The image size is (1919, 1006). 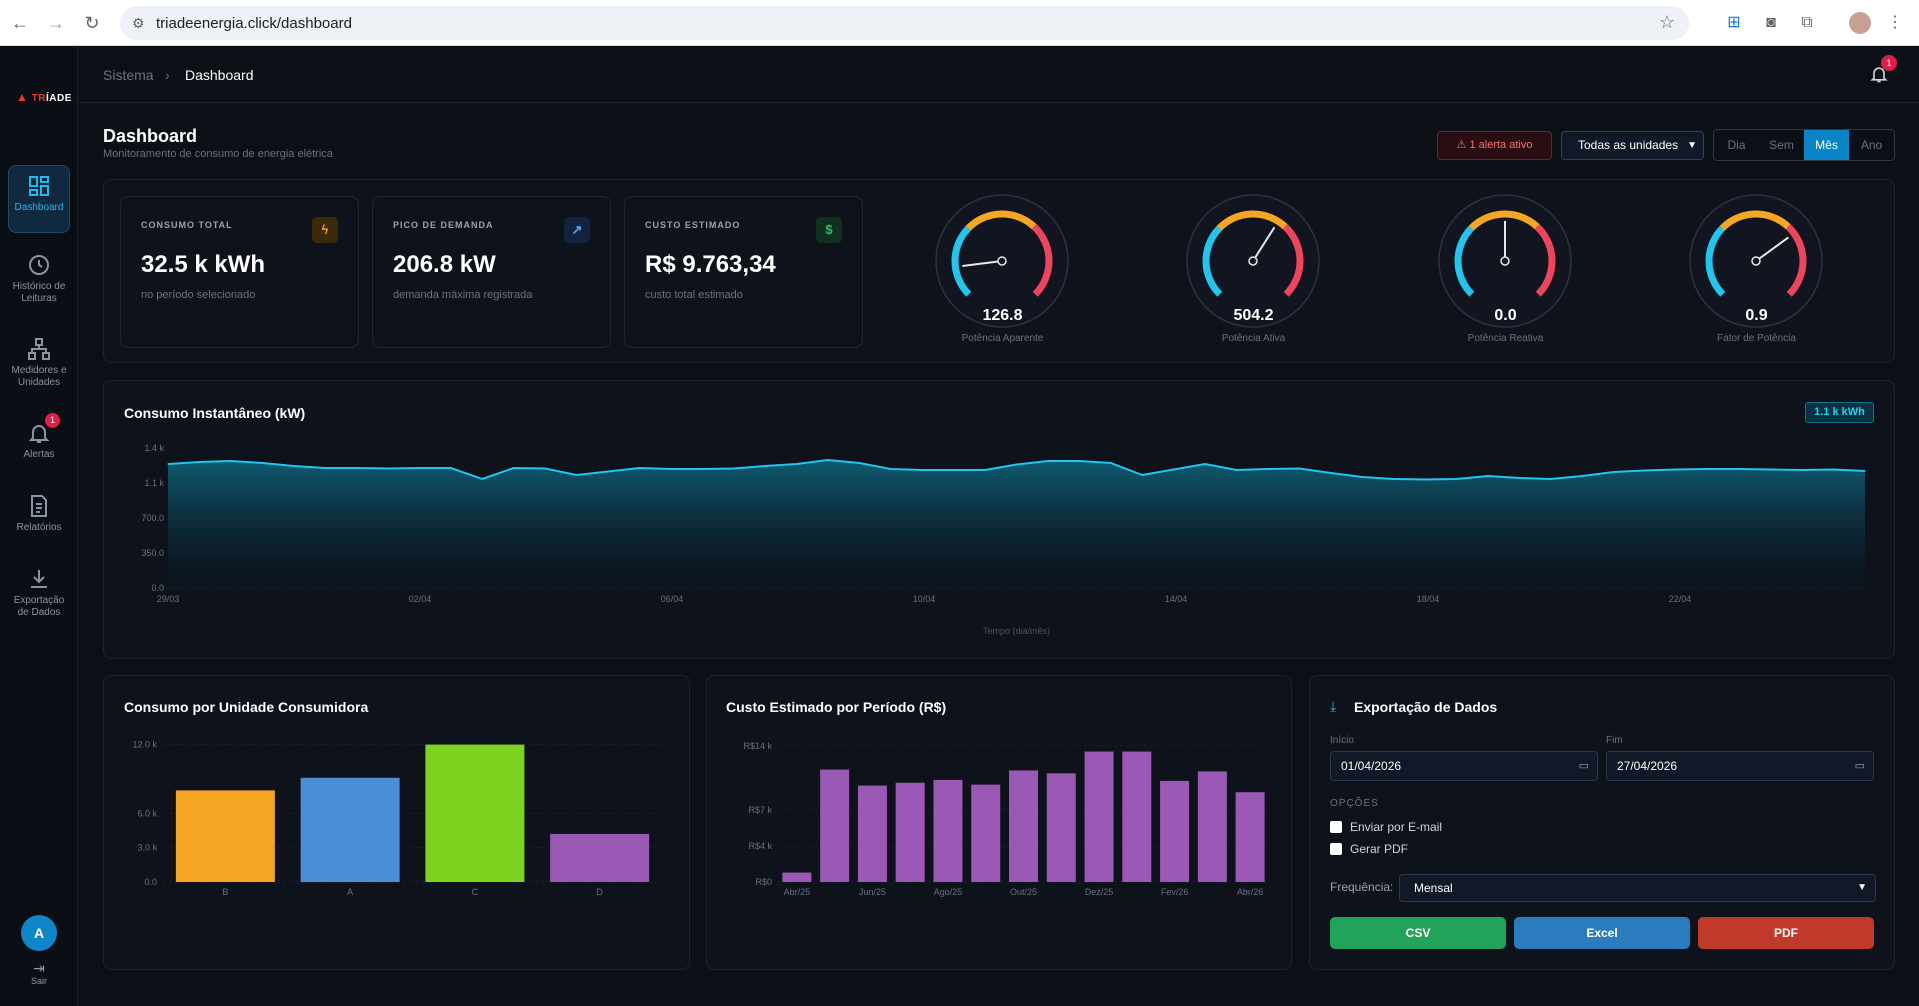 I want to click on gauge-potencia-ativa: 504.2 Potência Ativa, so click(x=1253, y=273).